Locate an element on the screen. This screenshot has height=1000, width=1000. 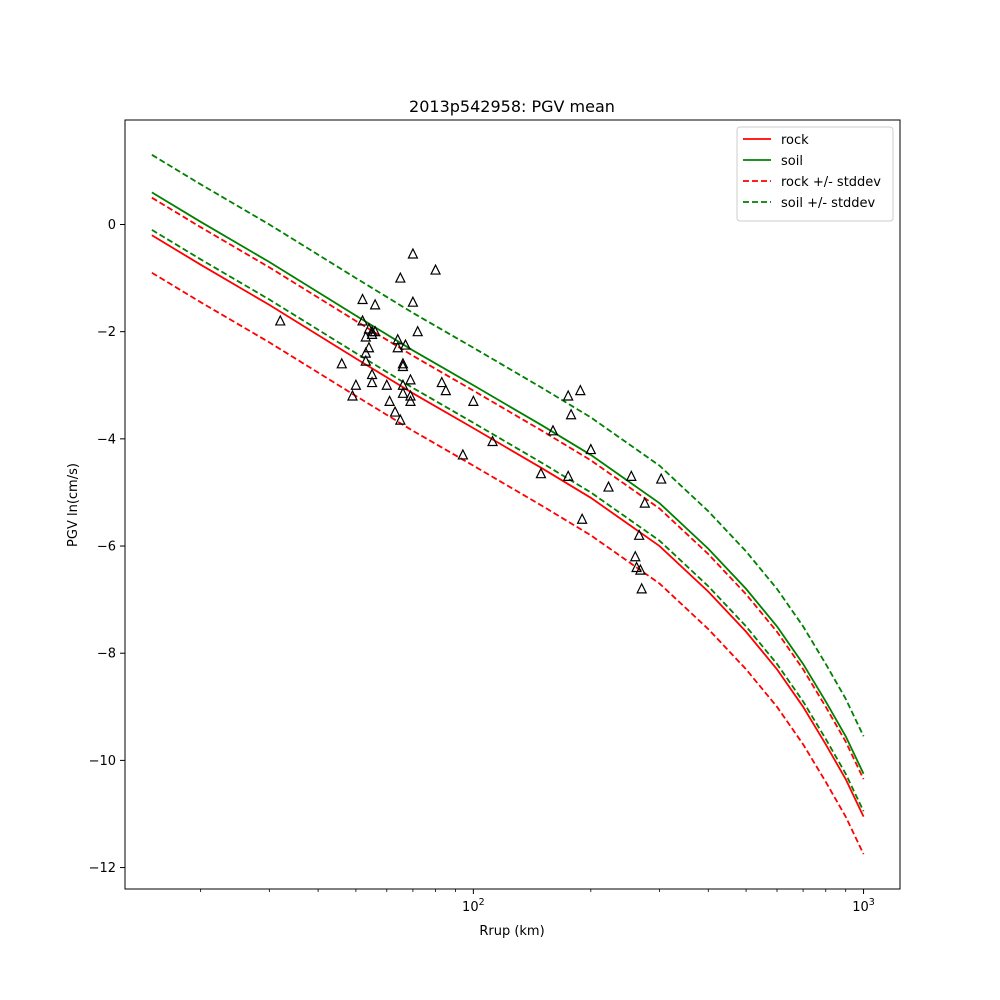
x-axis-label: Rrup (km) is located at coordinates (511, 931).